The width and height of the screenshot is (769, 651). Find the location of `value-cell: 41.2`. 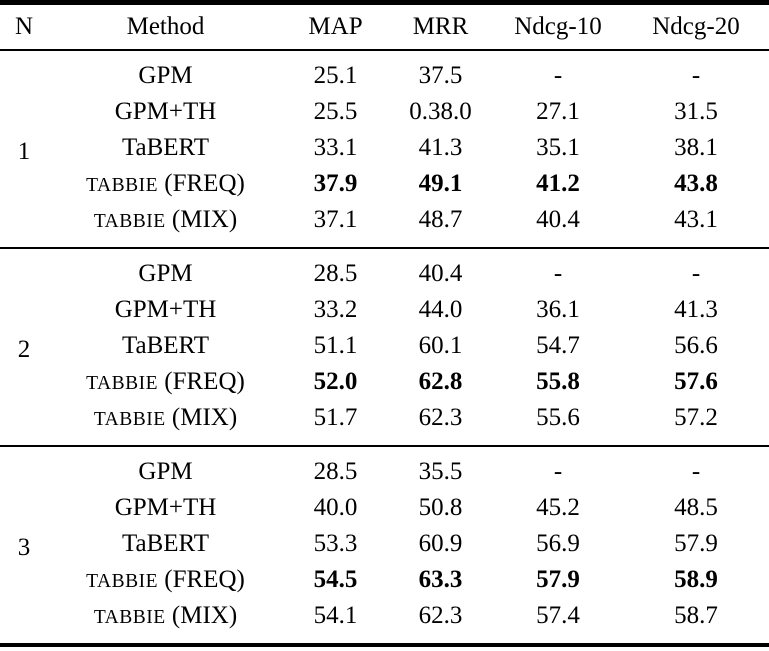

value-cell: 41.2 is located at coordinates (558, 183).